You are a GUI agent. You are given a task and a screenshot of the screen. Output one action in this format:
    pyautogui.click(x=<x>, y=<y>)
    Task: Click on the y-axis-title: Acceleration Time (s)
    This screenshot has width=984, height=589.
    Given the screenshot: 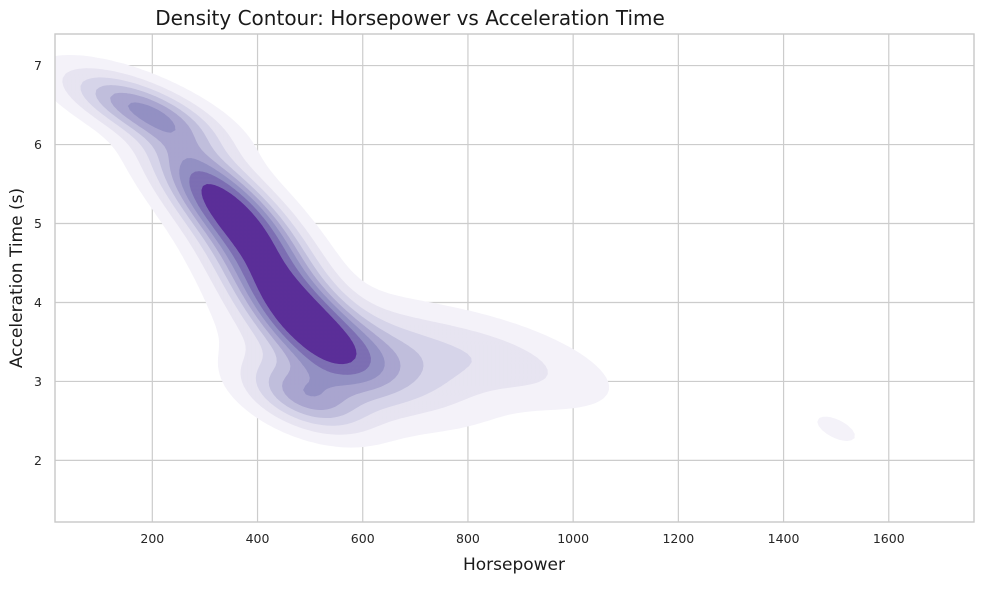 What is the action you would take?
    pyautogui.click(x=17, y=278)
    